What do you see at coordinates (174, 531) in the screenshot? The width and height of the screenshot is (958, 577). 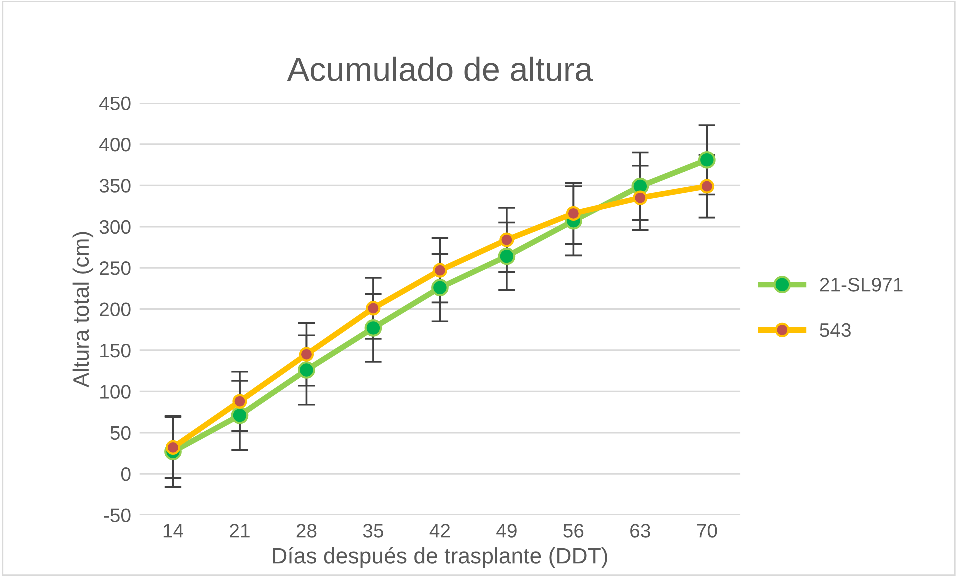 I see `x-tick-label: 14` at bounding box center [174, 531].